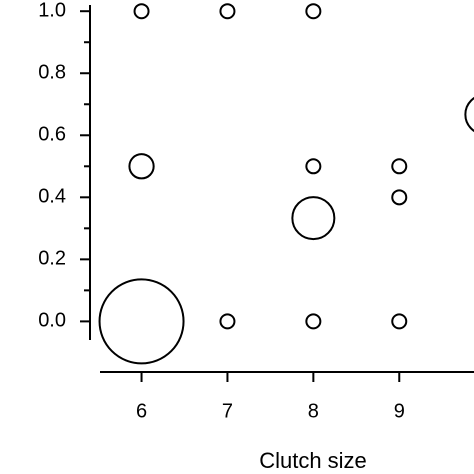 This screenshot has width=474, height=474. What do you see at coordinates (52, 135) in the screenshot?
I see `y-tick-label: 0.6` at bounding box center [52, 135].